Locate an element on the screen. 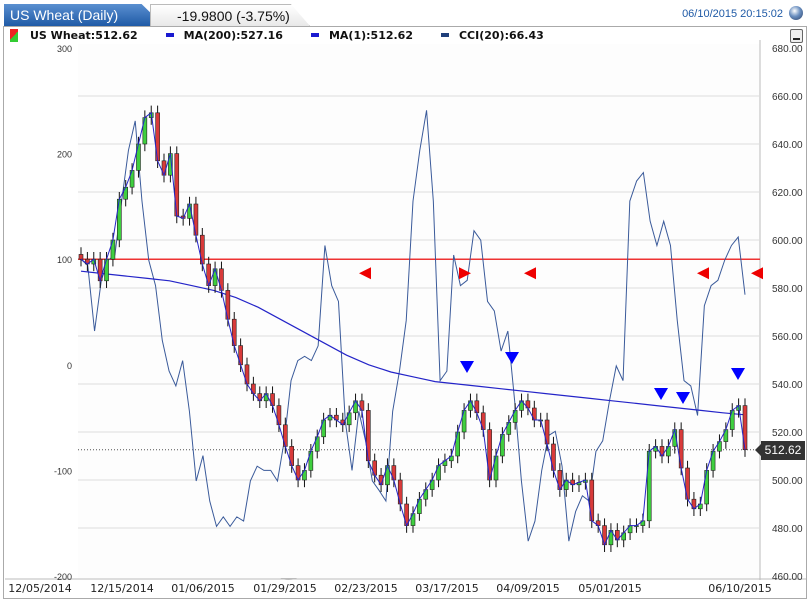  legend-label: MA(1):512.62 is located at coordinates (370, 35).